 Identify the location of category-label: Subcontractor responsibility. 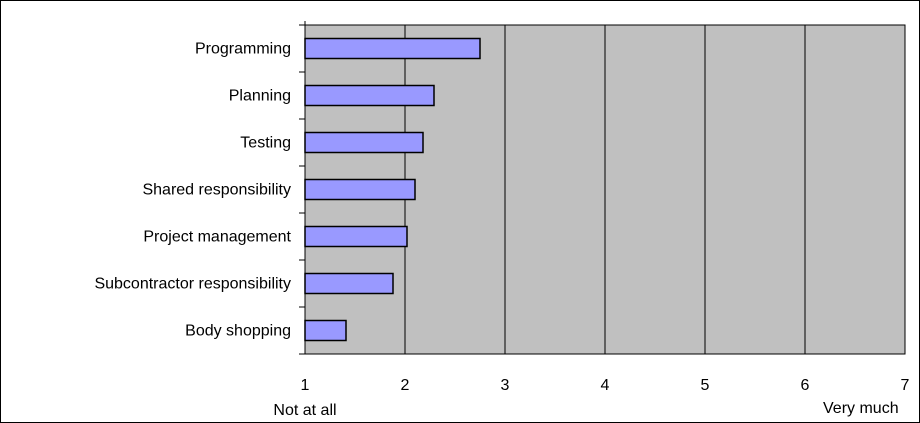
(192, 284).